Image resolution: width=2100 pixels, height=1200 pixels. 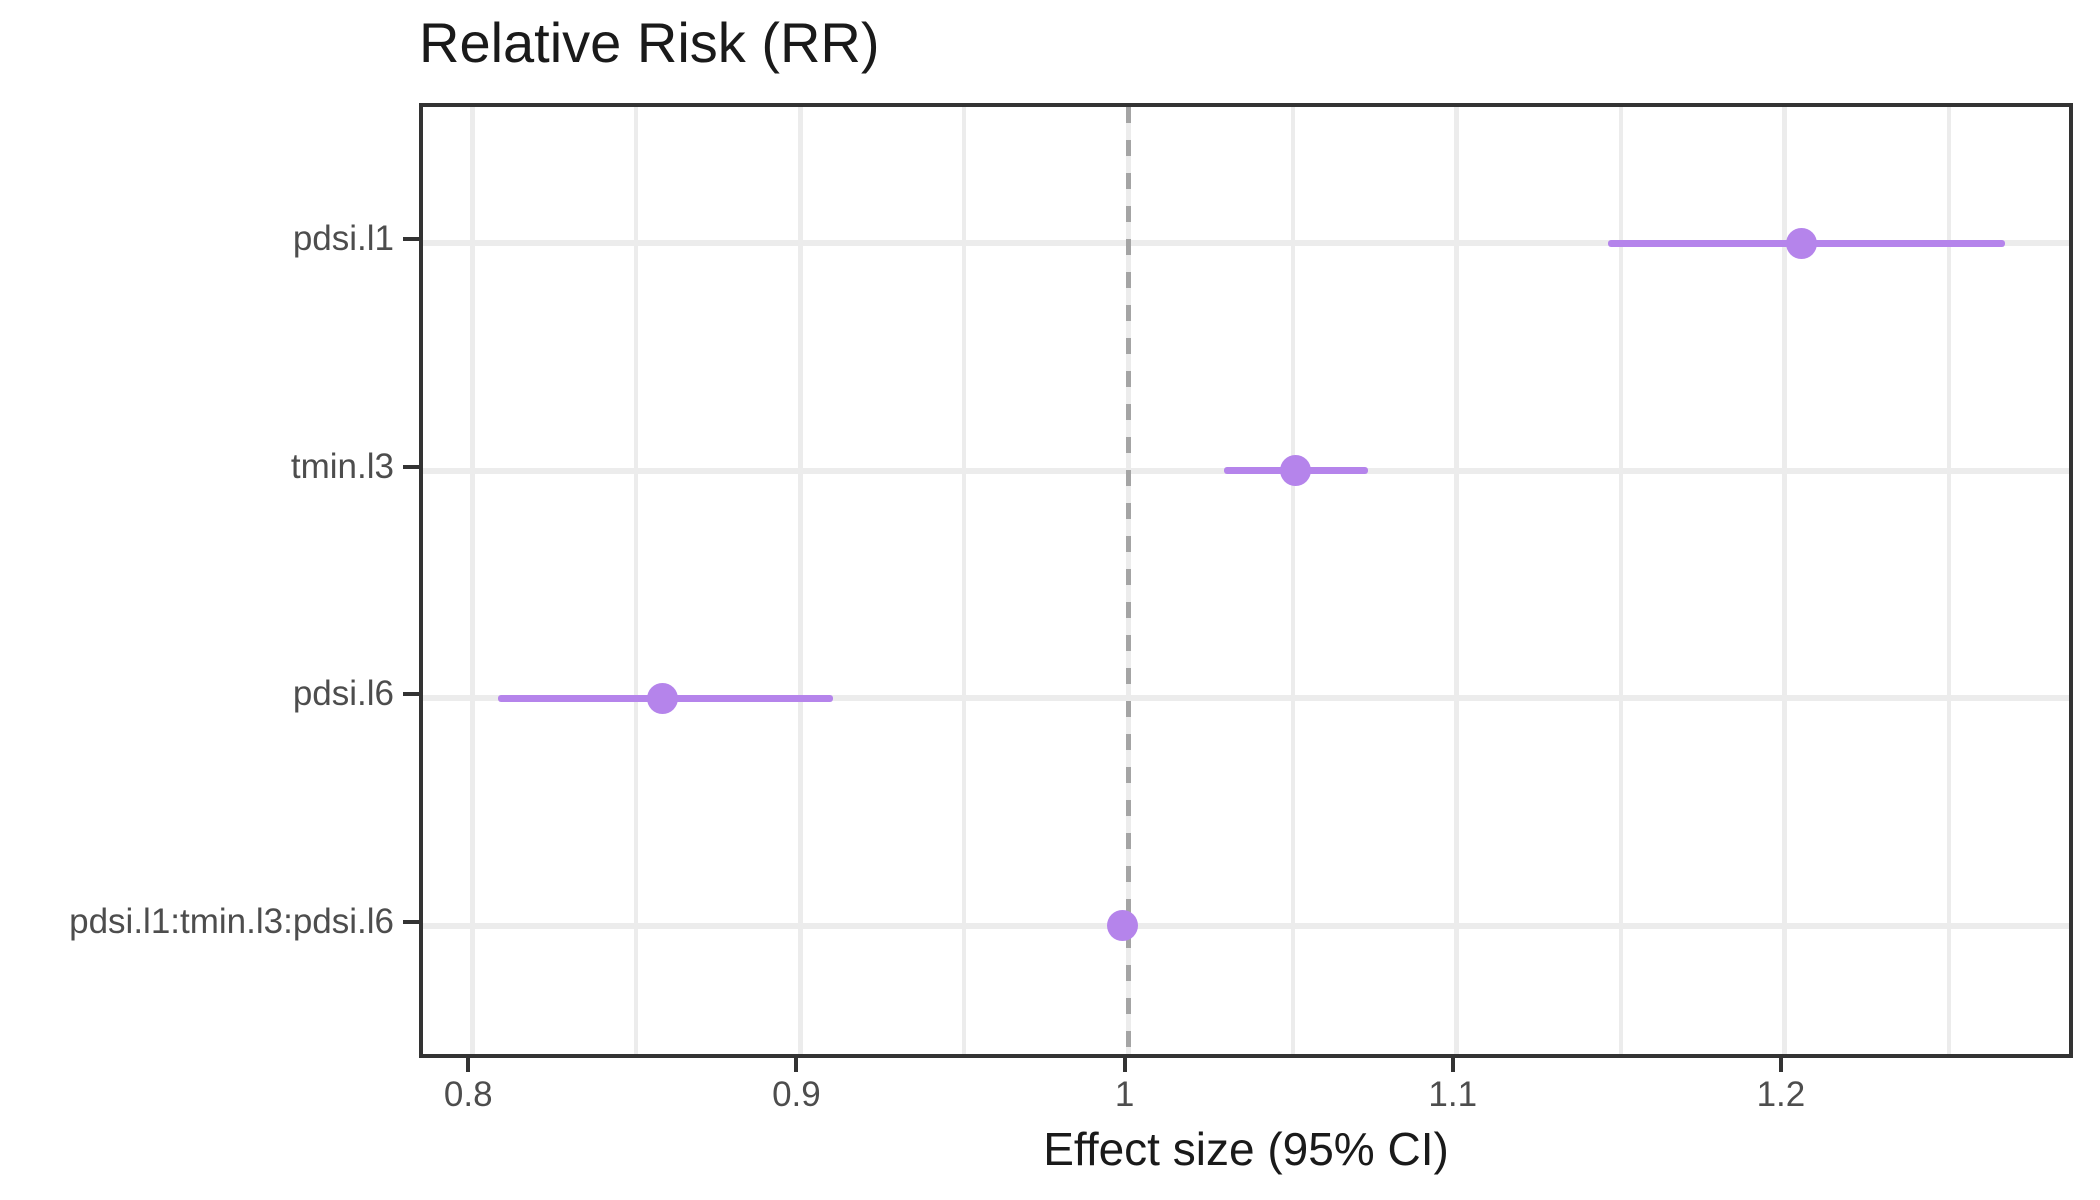 What do you see at coordinates (468, 1094) in the screenshot?
I see `x-axis-tick-label: 0.8` at bounding box center [468, 1094].